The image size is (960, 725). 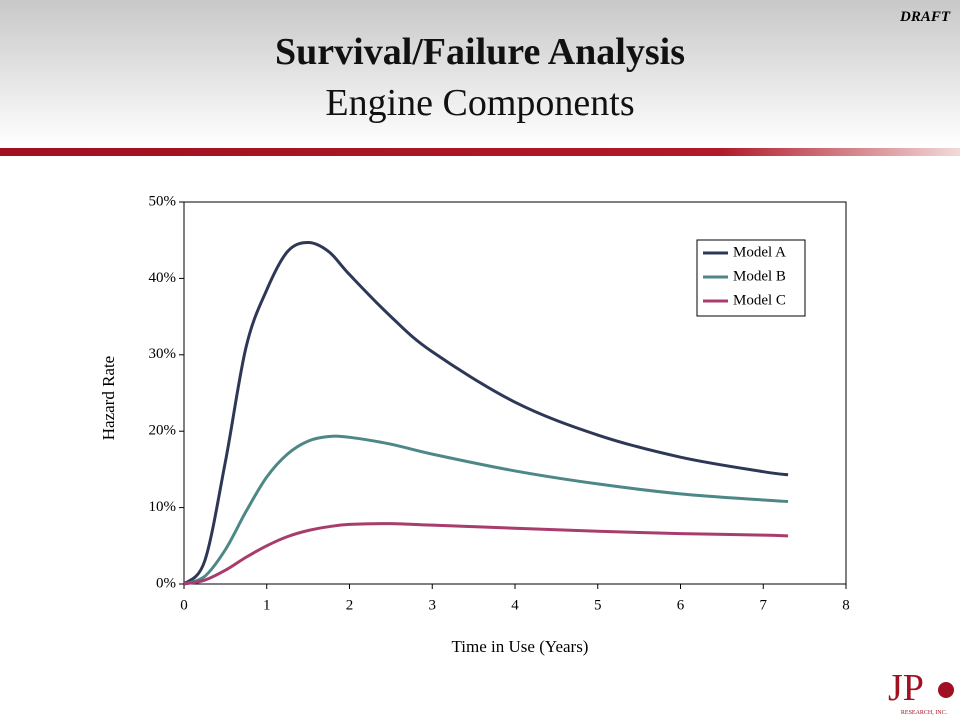 What do you see at coordinates (480, 152) in the screenshot?
I see `header-rule` at bounding box center [480, 152].